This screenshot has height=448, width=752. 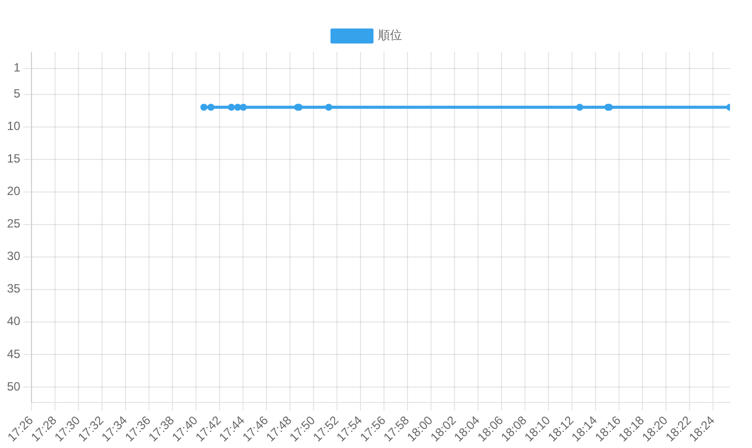 I want to click on y-tick-label: 10, so click(x=13, y=126).